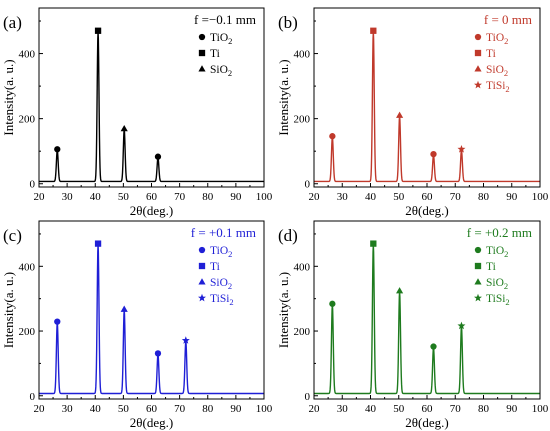 The height and width of the screenshot is (431, 550). What do you see at coordinates (499, 232) in the screenshot?
I see `condition-label: f = +0.2 mm` at bounding box center [499, 232].